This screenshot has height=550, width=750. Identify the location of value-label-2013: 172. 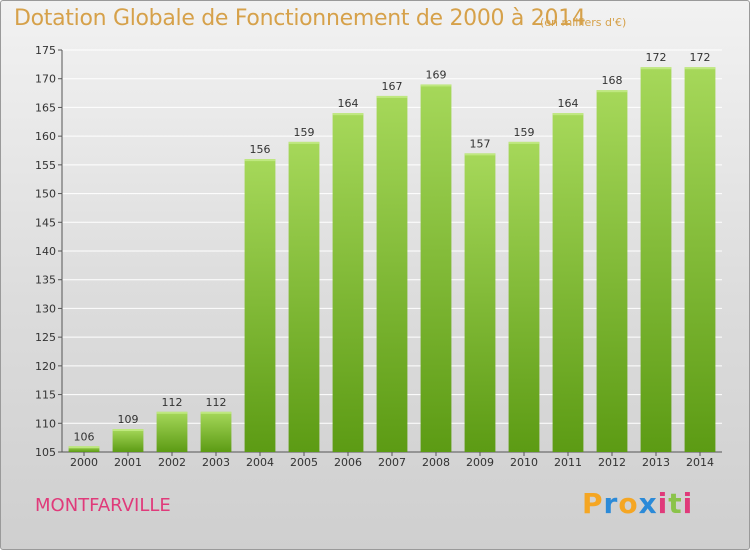
(656, 57).